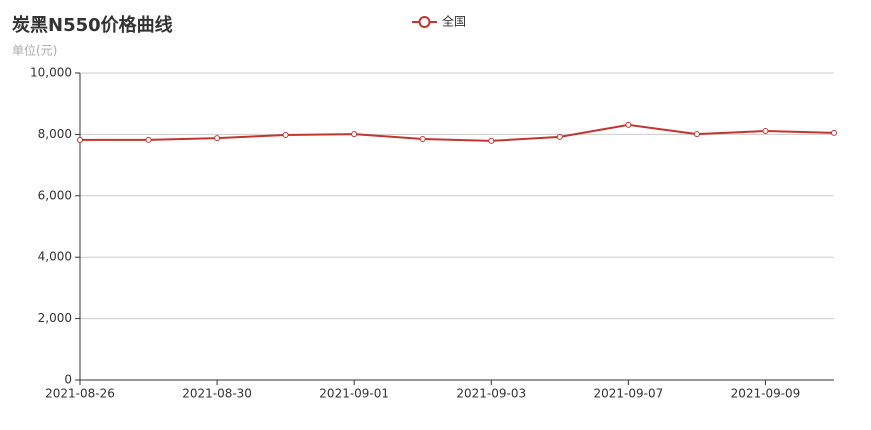  What do you see at coordinates (354, 394) in the screenshot?
I see `x-tick-label: 2021-09-01` at bounding box center [354, 394].